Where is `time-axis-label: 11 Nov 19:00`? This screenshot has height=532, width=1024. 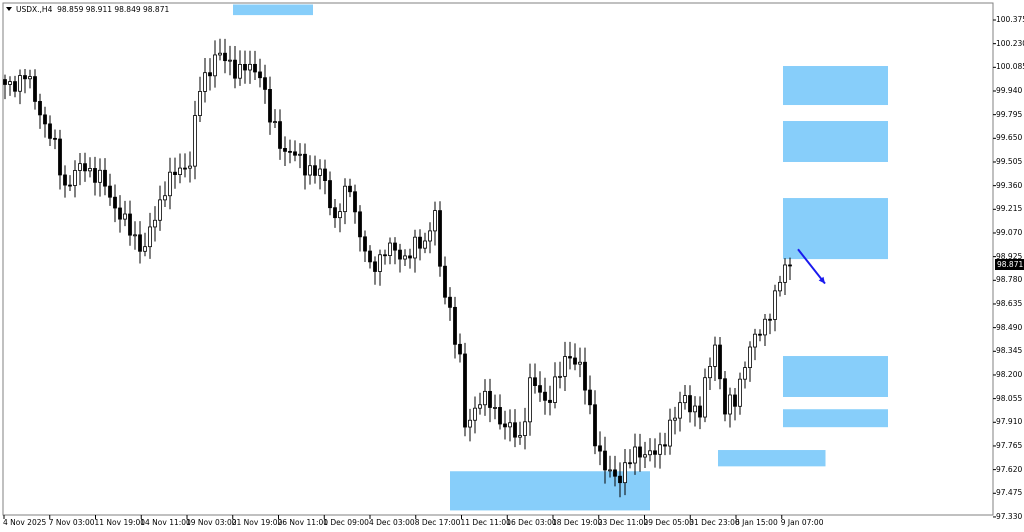
time-axis-label: 11 Nov 19:00 is located at coordinates (120, 522).